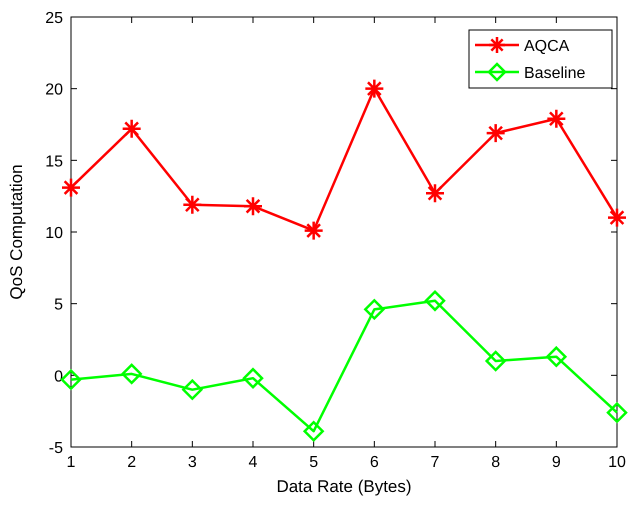  What do you see at coordinates (374, 462) in the screenshot?
I see `x-tick-label: 6` at bounding box center [374, 462].